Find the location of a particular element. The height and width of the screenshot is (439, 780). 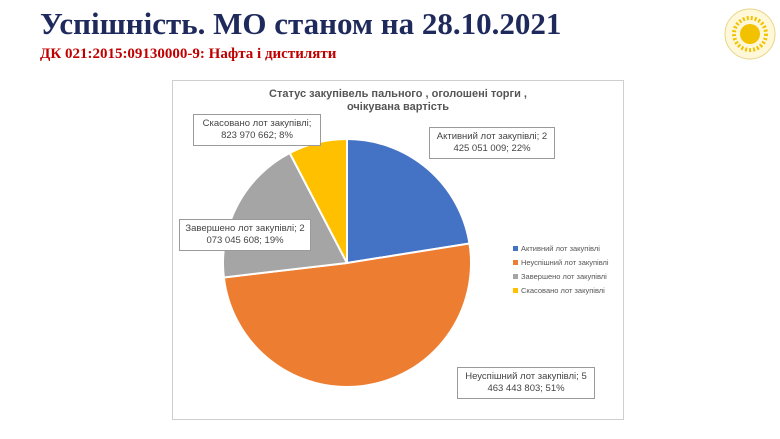

legend-label-cancelled: Скасовано лот закупівлі is located at coordinates (563, 290).